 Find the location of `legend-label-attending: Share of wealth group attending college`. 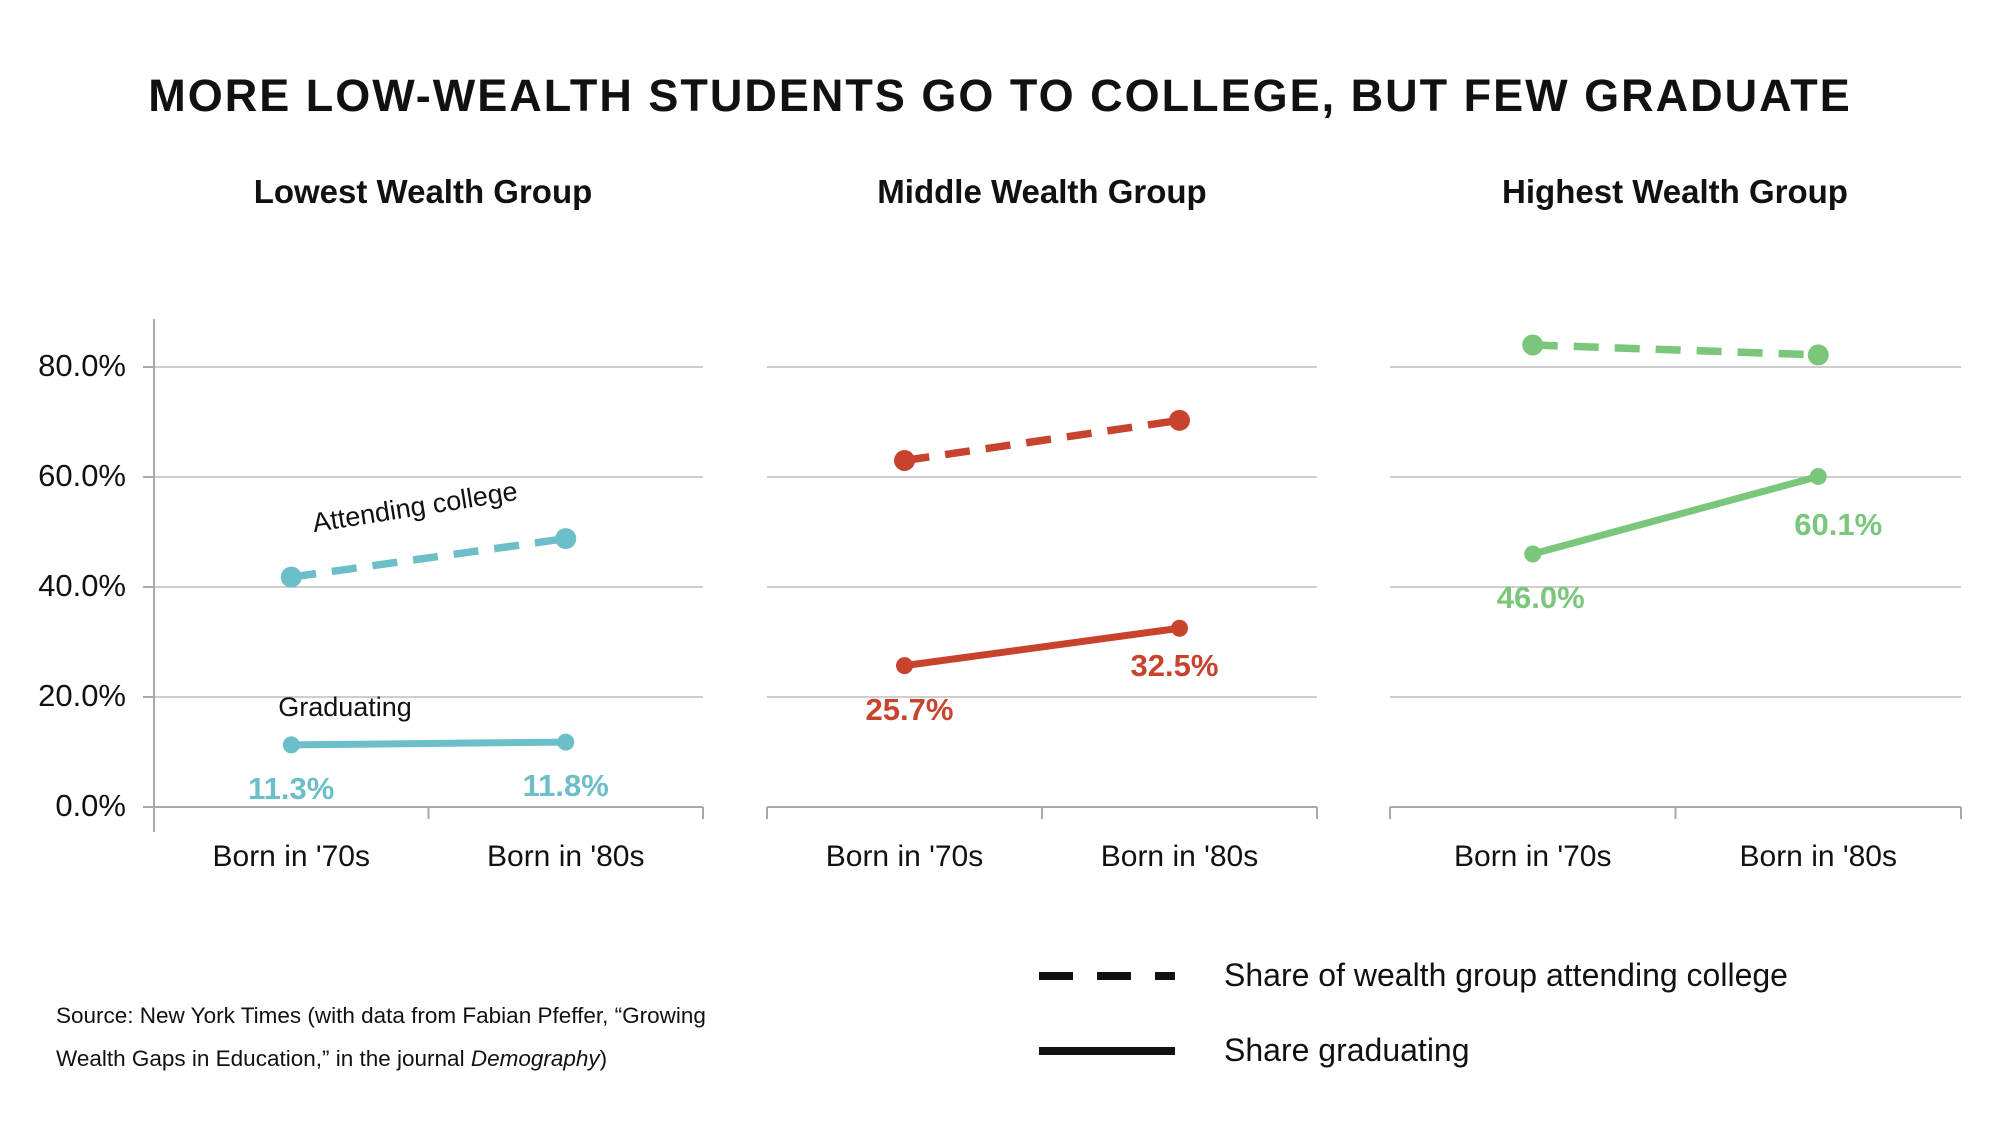

legend-label-attending: Share of wealth group attending college is located at coordinates (1506, 975).